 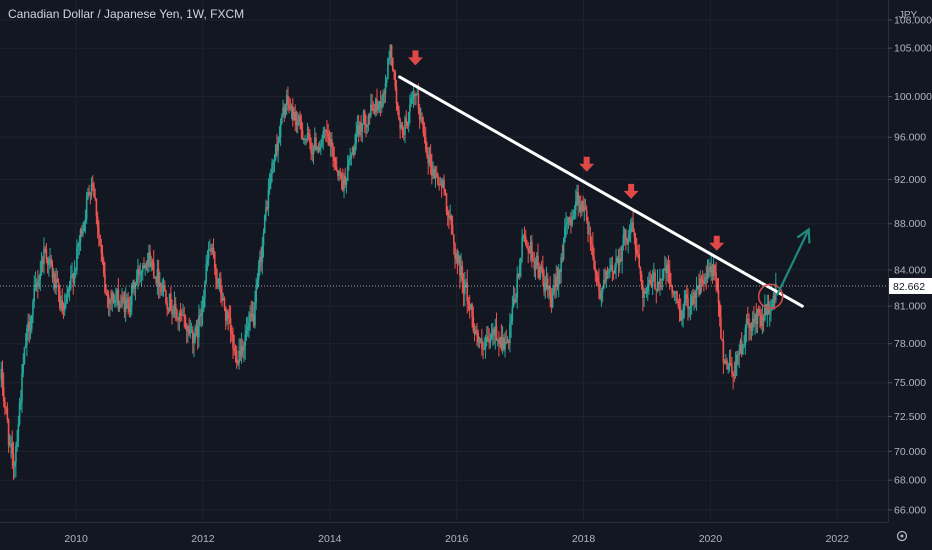 What do you see at coordinates (444, 534) in the screenshot?
I see `time-axis: 2010 2012 2014 2016 2018 2020 2022` at bounding box center [444, 534].